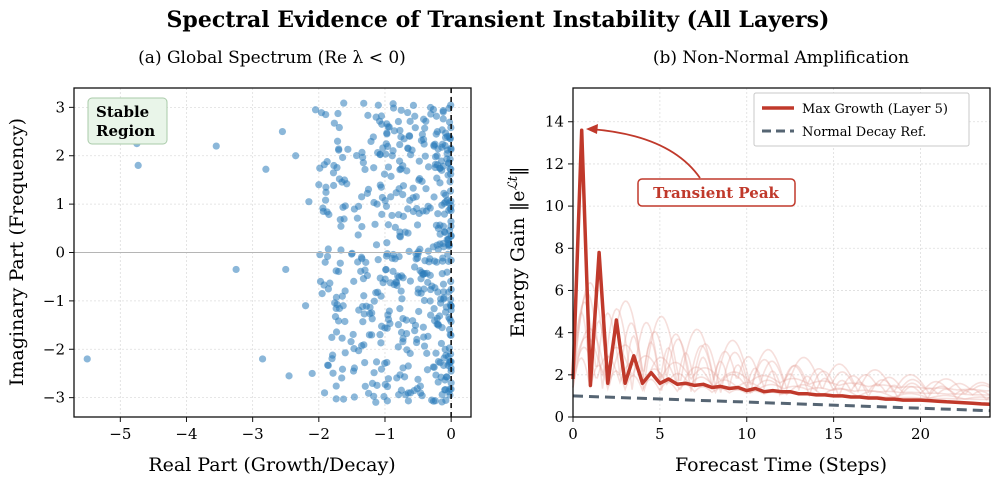  What do you see at coordinates (861, 119) in the screenshot?
I see `legend: Max Growth (Layer 5) Normal Decay Ref.` at bounding box center [861, 119].